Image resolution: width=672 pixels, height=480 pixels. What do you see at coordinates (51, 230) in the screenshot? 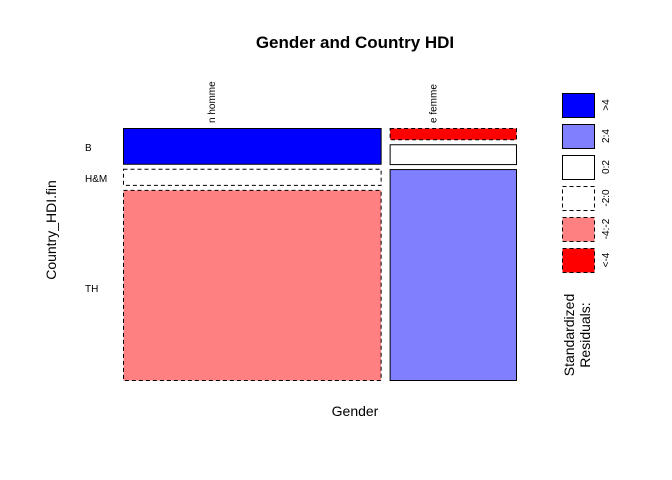
I see `y-axis-label: Country_HDI.fin` at bounding box center [51, 230].